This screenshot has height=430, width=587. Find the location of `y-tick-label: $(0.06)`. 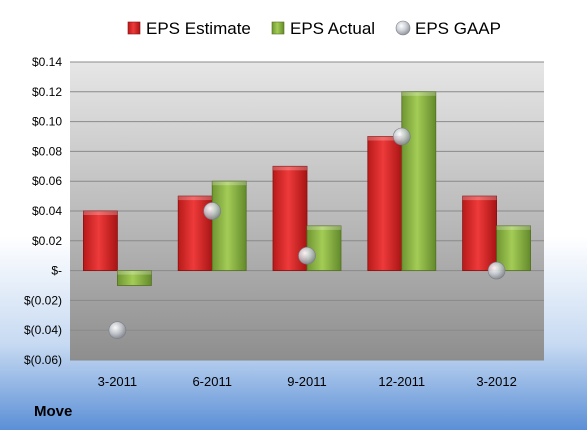

y-tick-label: $(0.06) is located at coordinates (43, 360).